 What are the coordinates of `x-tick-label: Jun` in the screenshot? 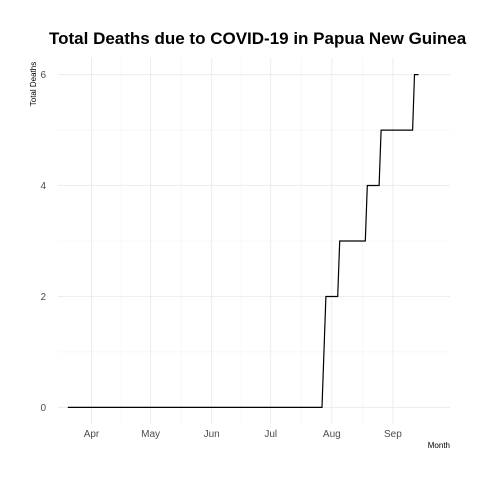 It's located at (212, 434).